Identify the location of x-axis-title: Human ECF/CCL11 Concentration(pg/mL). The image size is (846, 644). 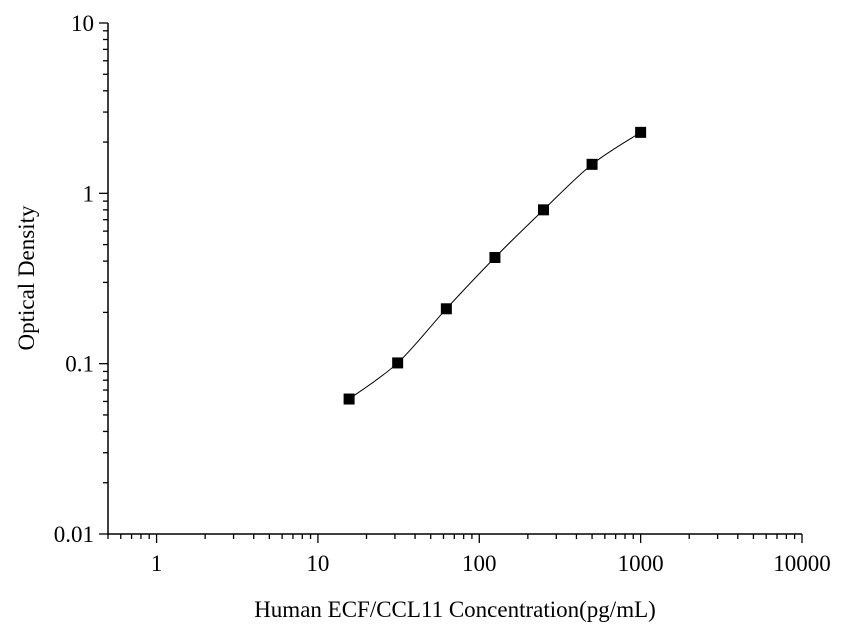
(455, 609).